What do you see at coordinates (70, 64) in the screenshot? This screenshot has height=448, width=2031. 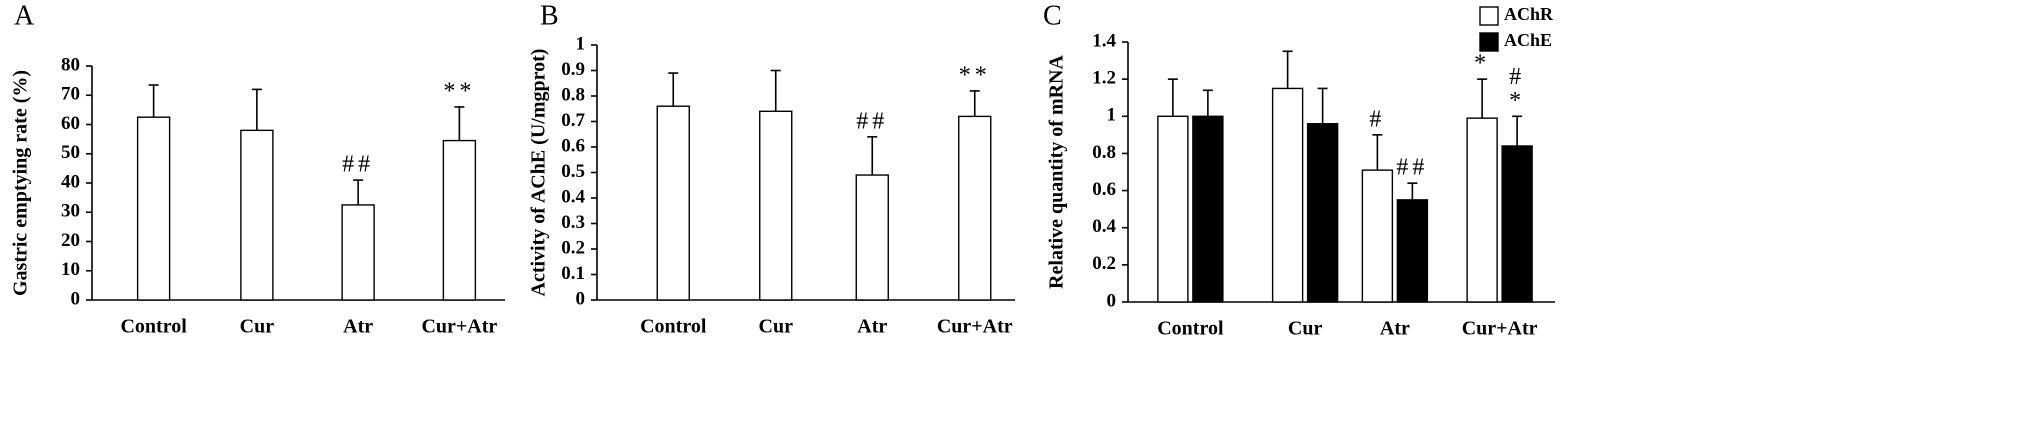 I see `y-tick-label: 80` at bounding box center [70, 64].